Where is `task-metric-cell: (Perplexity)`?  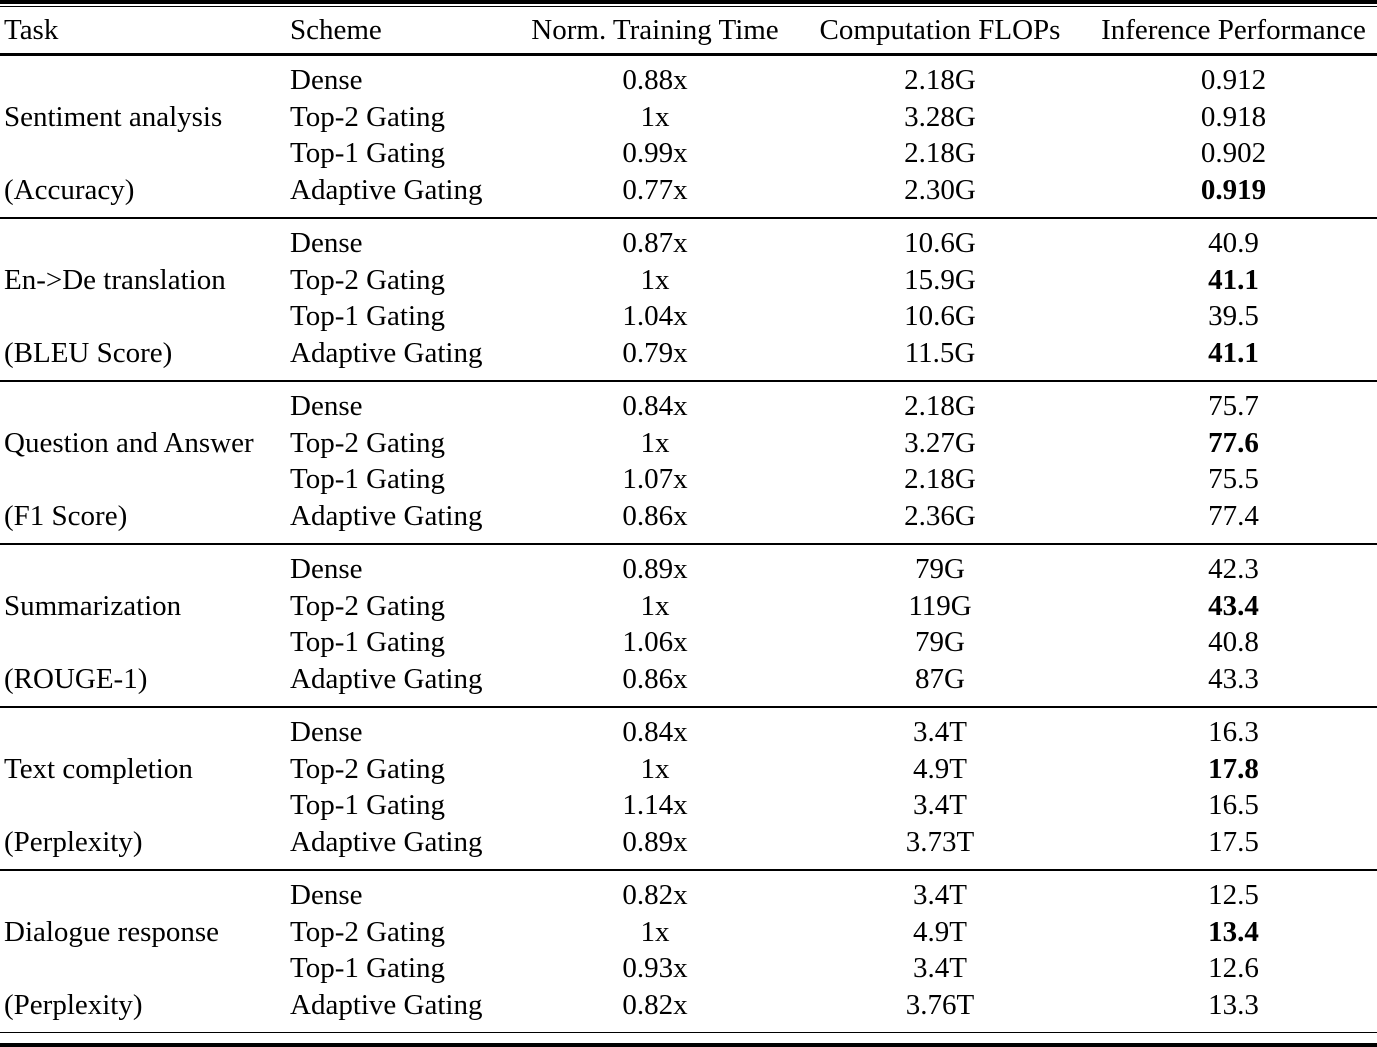 task-metric-cell: (Perplexity) is located at coordinates (73, 1004).